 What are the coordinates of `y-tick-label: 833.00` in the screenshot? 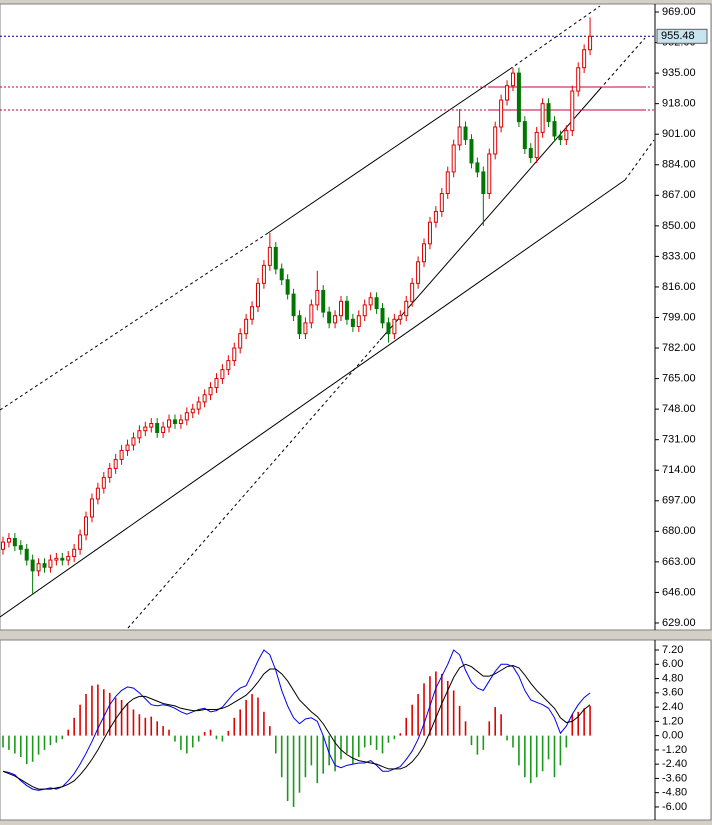 It's located at (679, 256).